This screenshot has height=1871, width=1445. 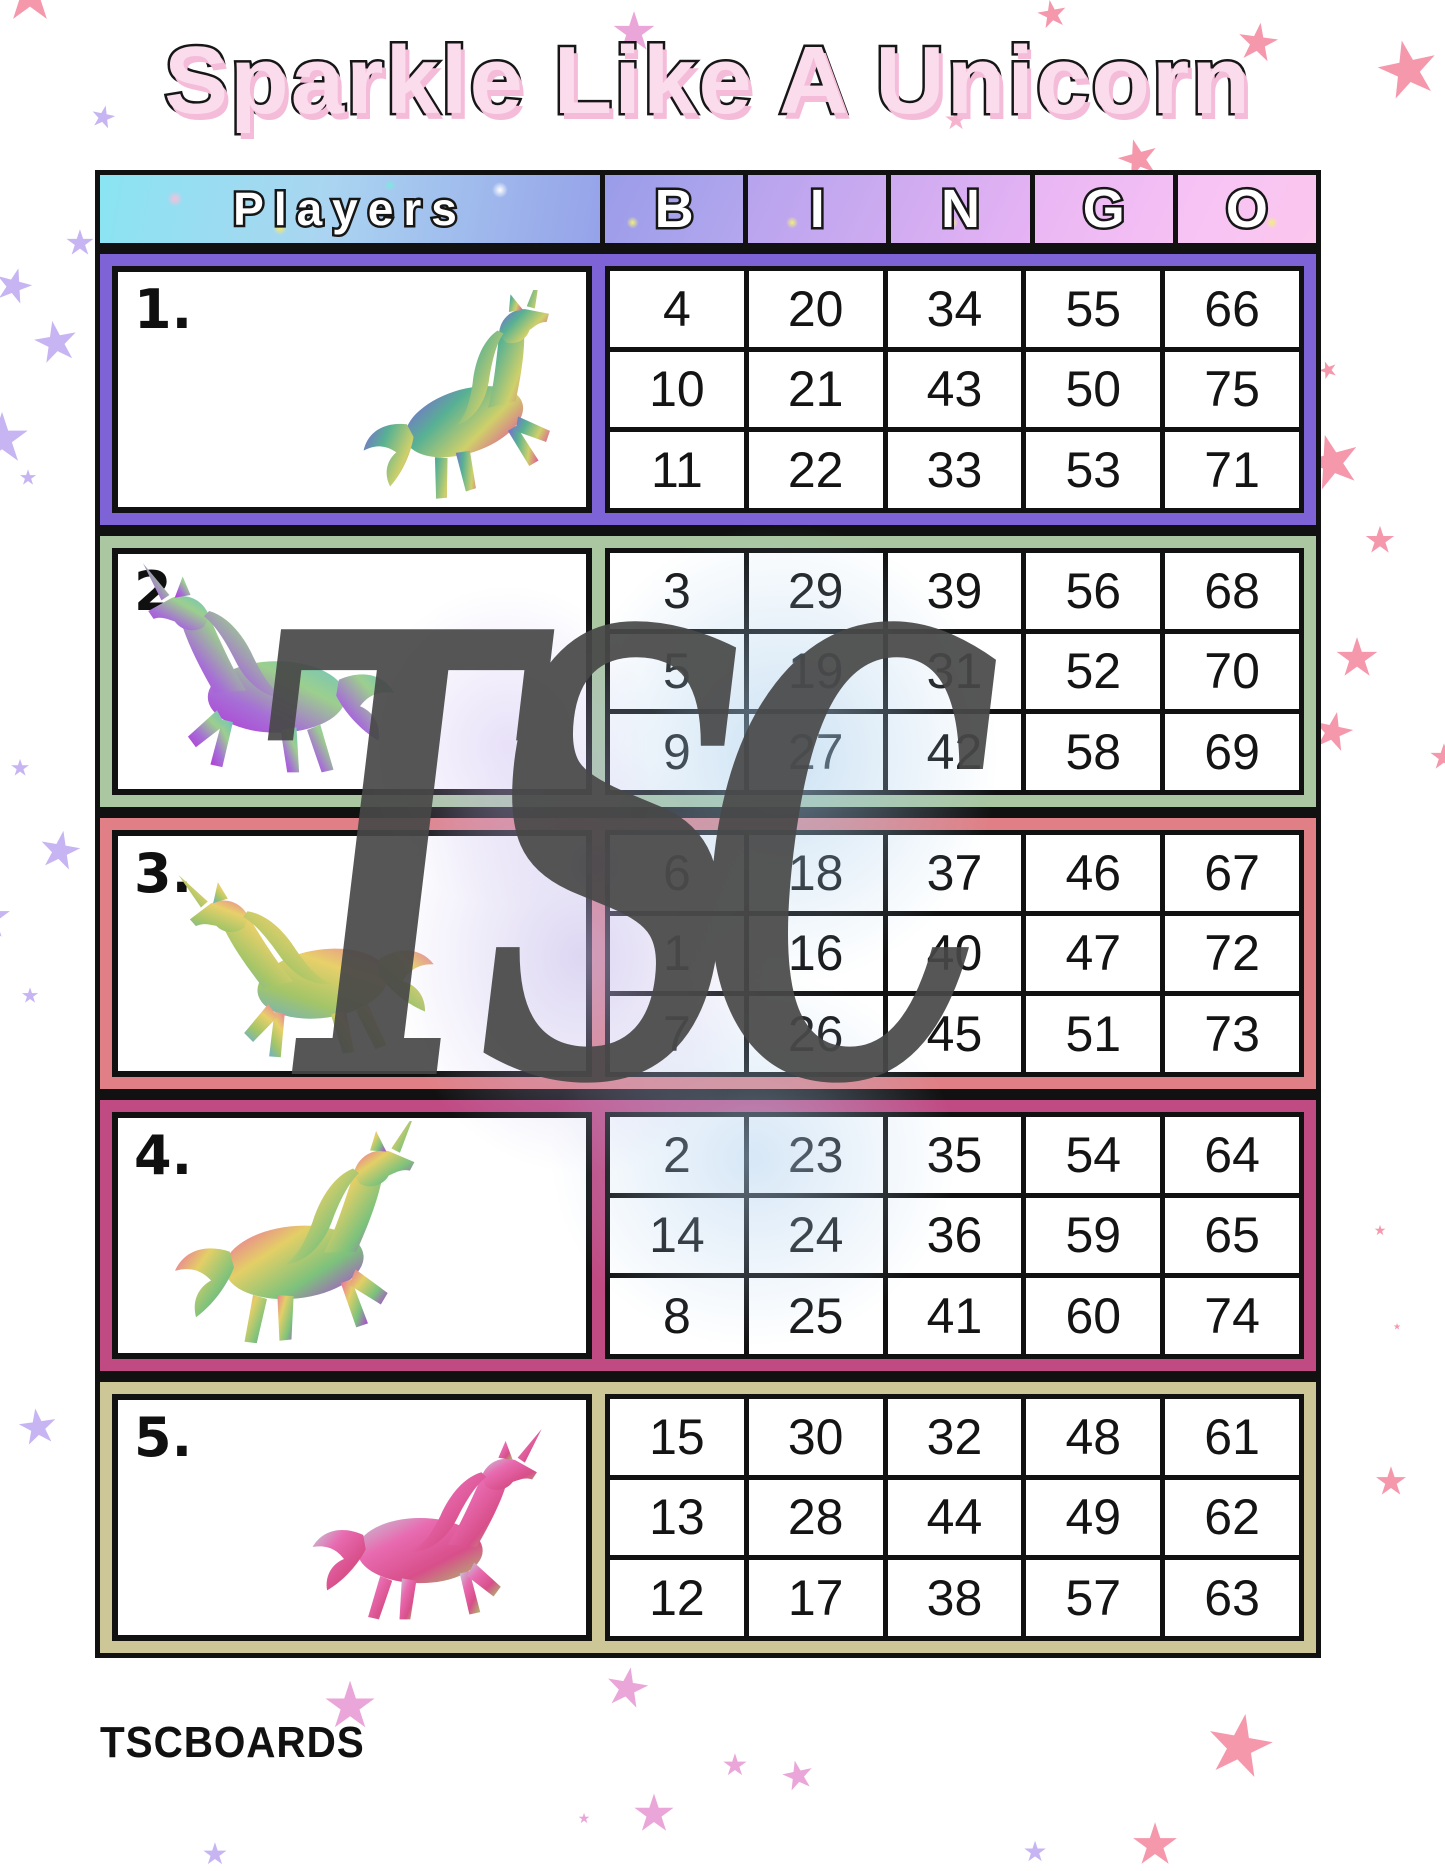 I want to click on bingo-number-cell: 65, so click(x=1232, y=1235).